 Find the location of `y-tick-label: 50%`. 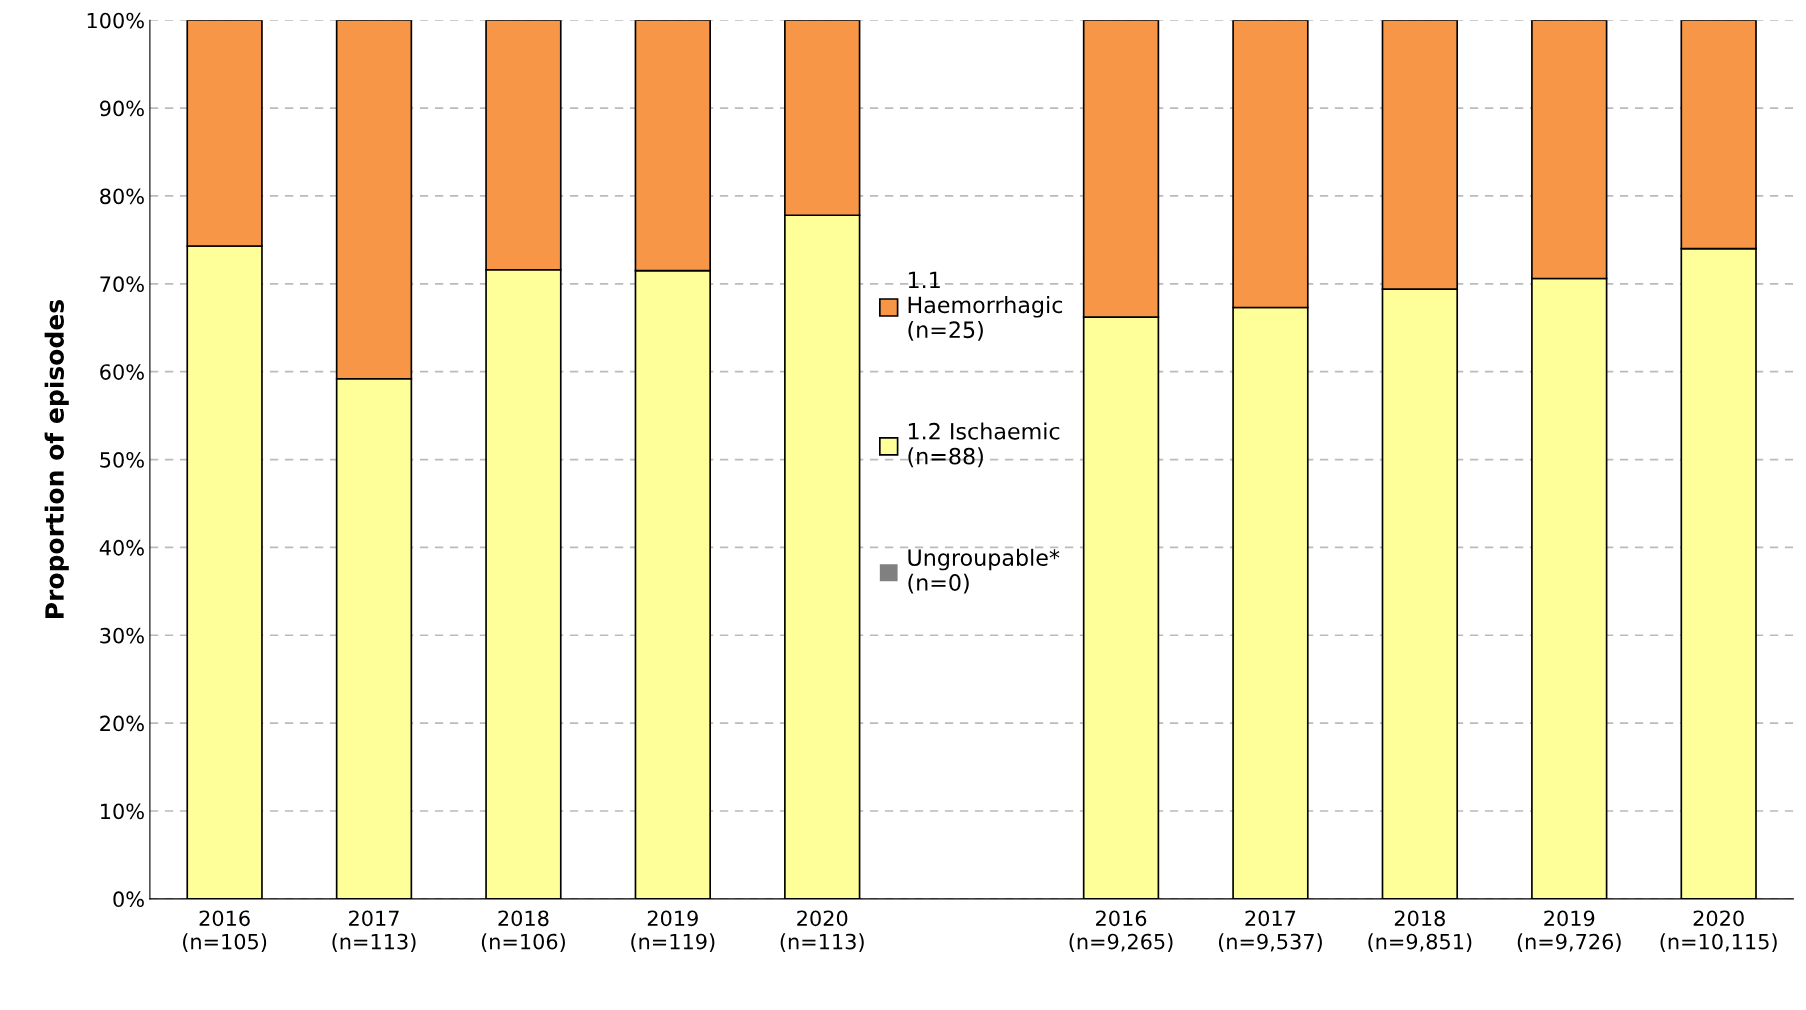

y-tick-label: 50% is located at coordinates (122, 460).